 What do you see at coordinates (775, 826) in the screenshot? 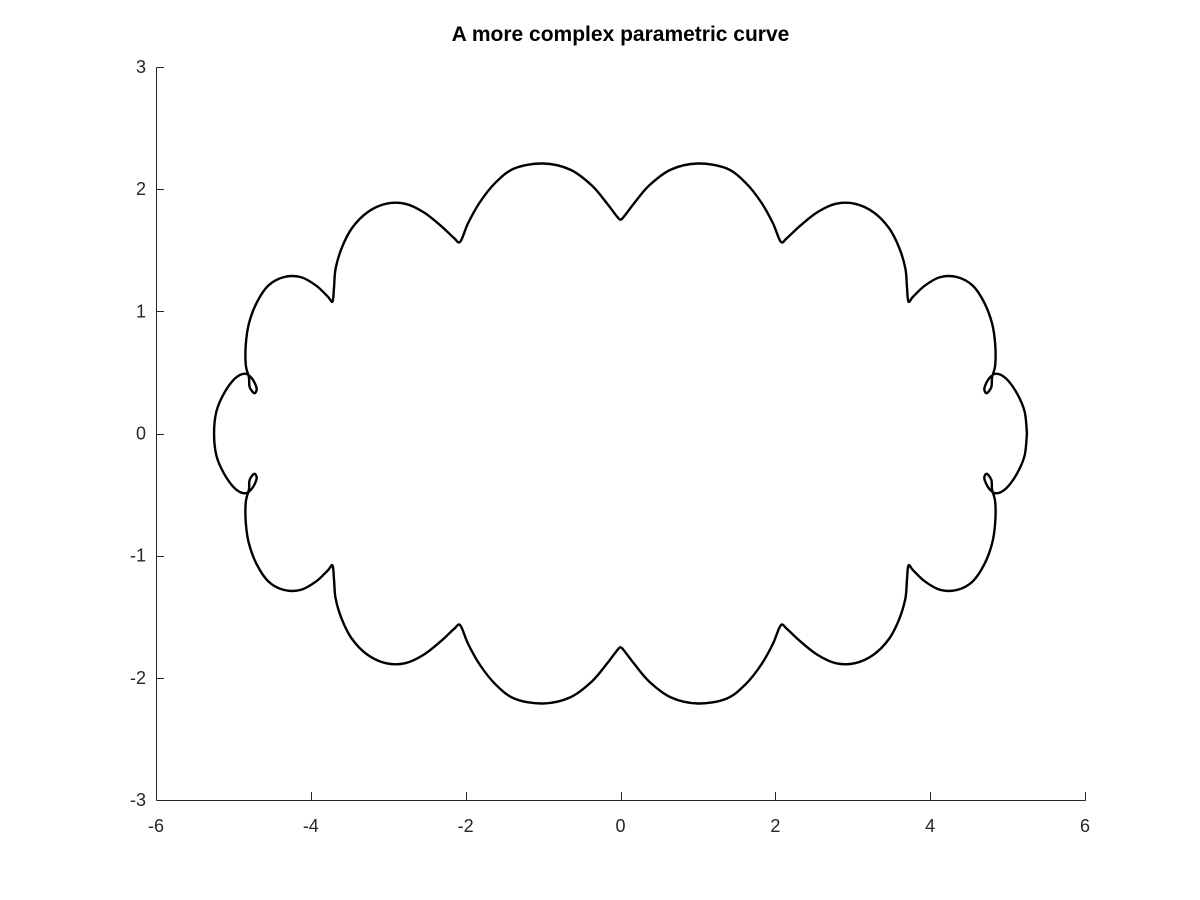
I see `x-tick-label: 2` at bounding box center [775, 826].